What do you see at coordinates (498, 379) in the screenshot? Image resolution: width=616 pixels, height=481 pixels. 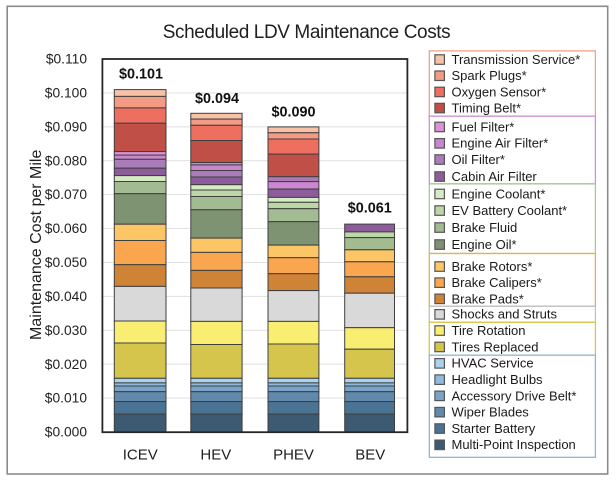 I see `svg-text: Headlight Bulbs` at bounding box center [498, 379].